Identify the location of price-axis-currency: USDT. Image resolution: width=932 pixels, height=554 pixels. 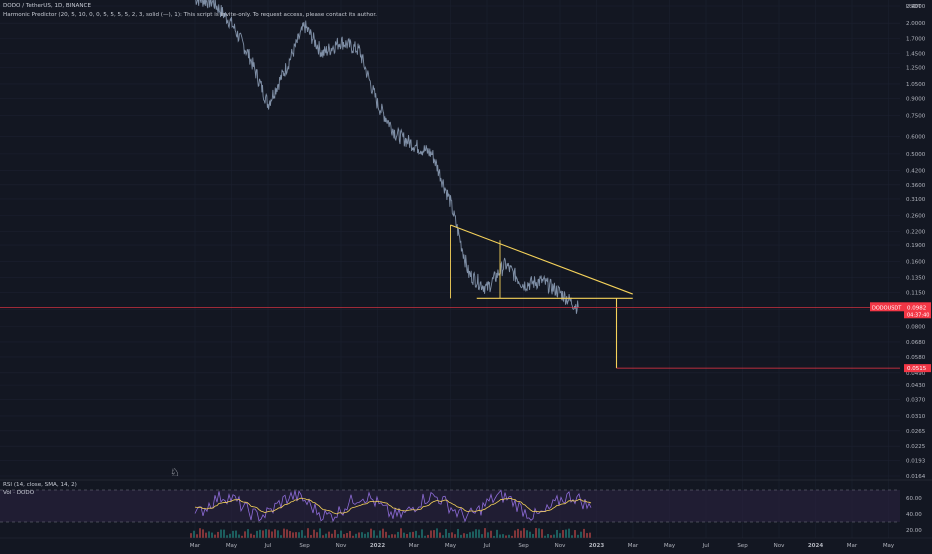
(914, 7).